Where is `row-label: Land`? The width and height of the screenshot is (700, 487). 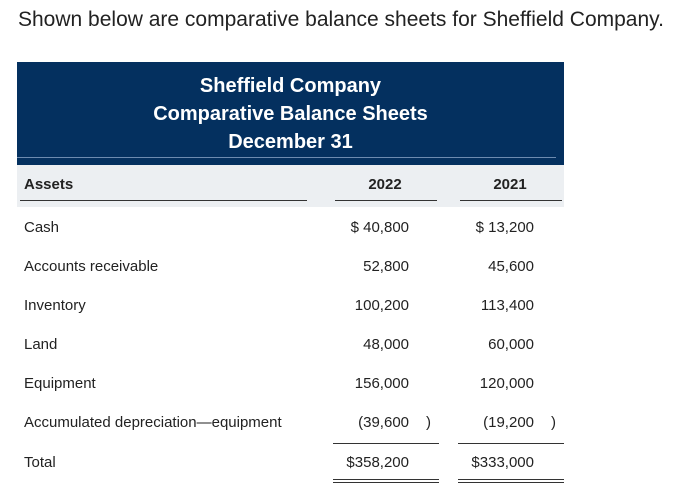
row-label: Land is located at coordinates (41, 344).